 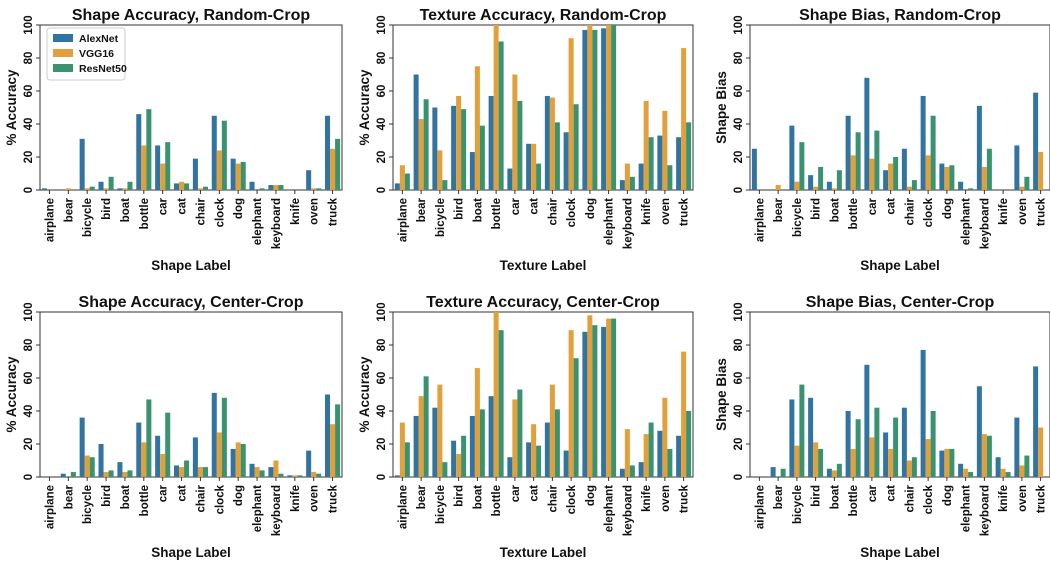 I want to click on bar-vgg16-bottle, so click(x=496, y=107).